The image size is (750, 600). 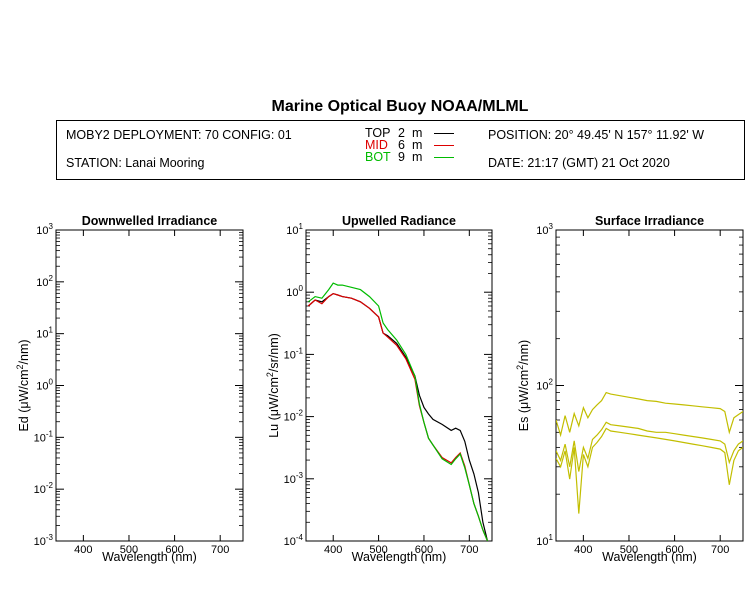 What do you see at coordinates (649, 414) in the screenshot?
I see `series-line-es-upper` at bounding box center [649, 414].